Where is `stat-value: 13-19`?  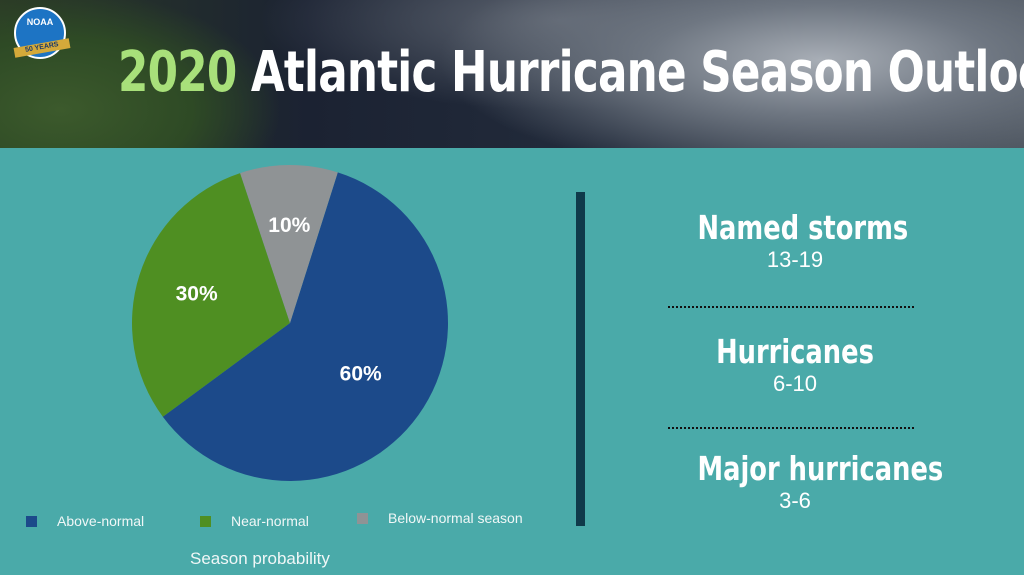 stat-value: 13-19 is located at coordinates (795, 259).